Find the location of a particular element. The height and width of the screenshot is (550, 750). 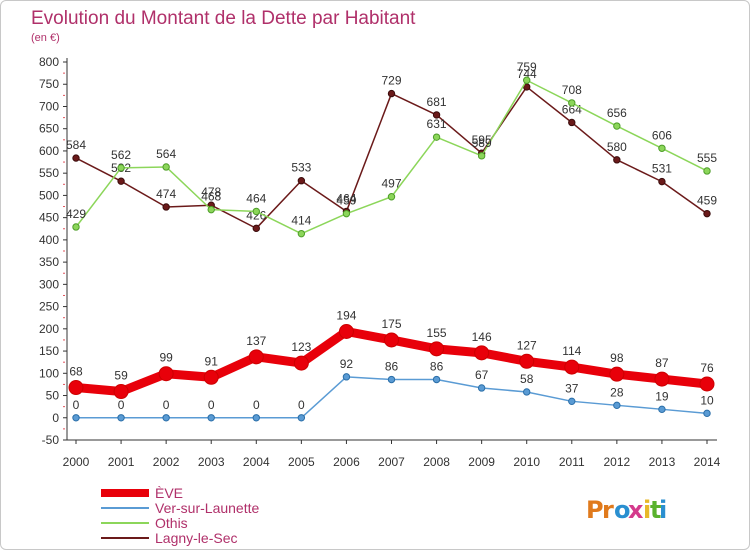

logo-letter: P is located at coordinates (595, 510).